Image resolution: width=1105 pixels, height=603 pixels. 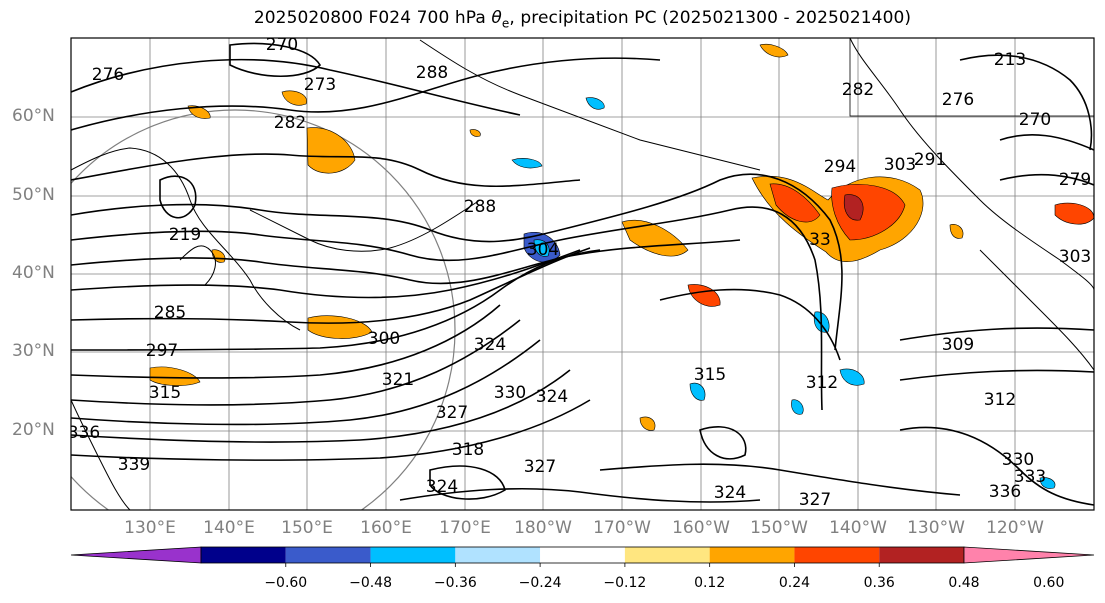 What do you see at coordinates (282, 45) in the screenshot?
I see `contour-label: 270` at bounding box center [282, 45].